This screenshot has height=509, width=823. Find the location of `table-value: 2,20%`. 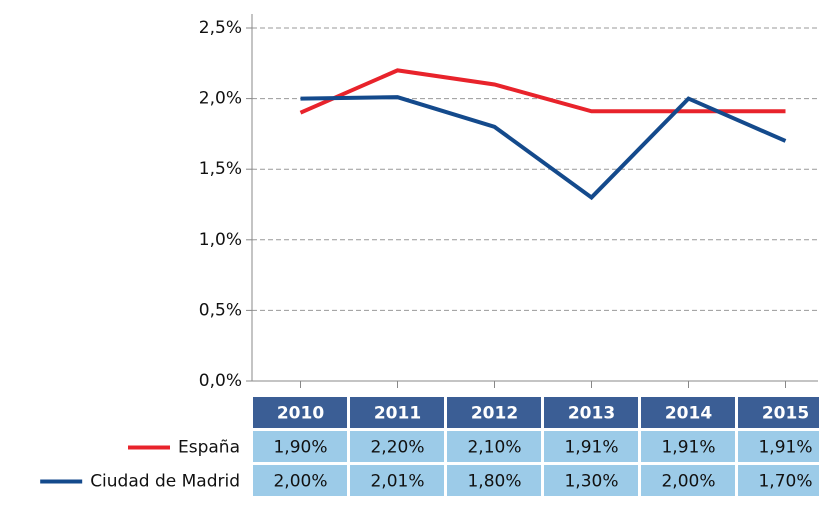

table-value: 2,20% is located at coordinates (397, 448).